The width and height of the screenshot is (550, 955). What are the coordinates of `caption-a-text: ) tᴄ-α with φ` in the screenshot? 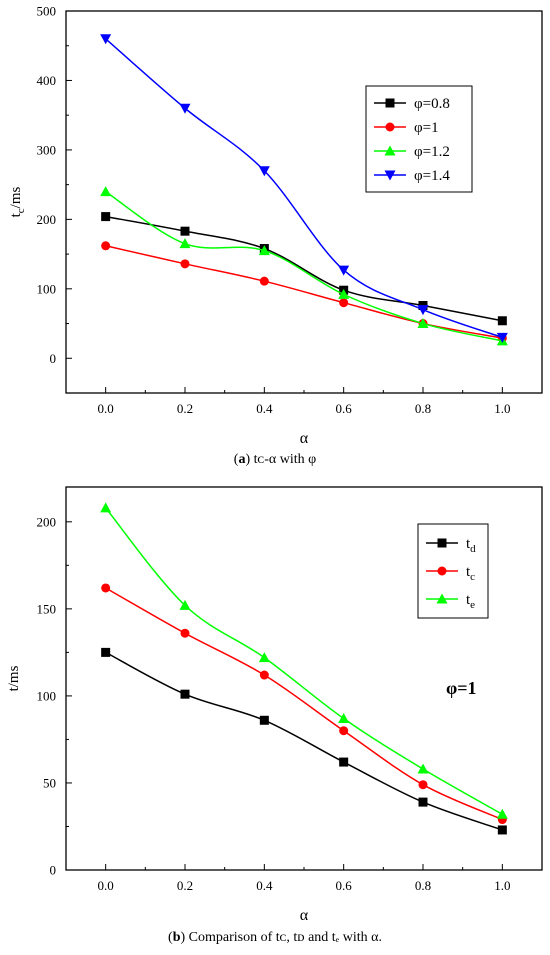 It's located at (281, 459).